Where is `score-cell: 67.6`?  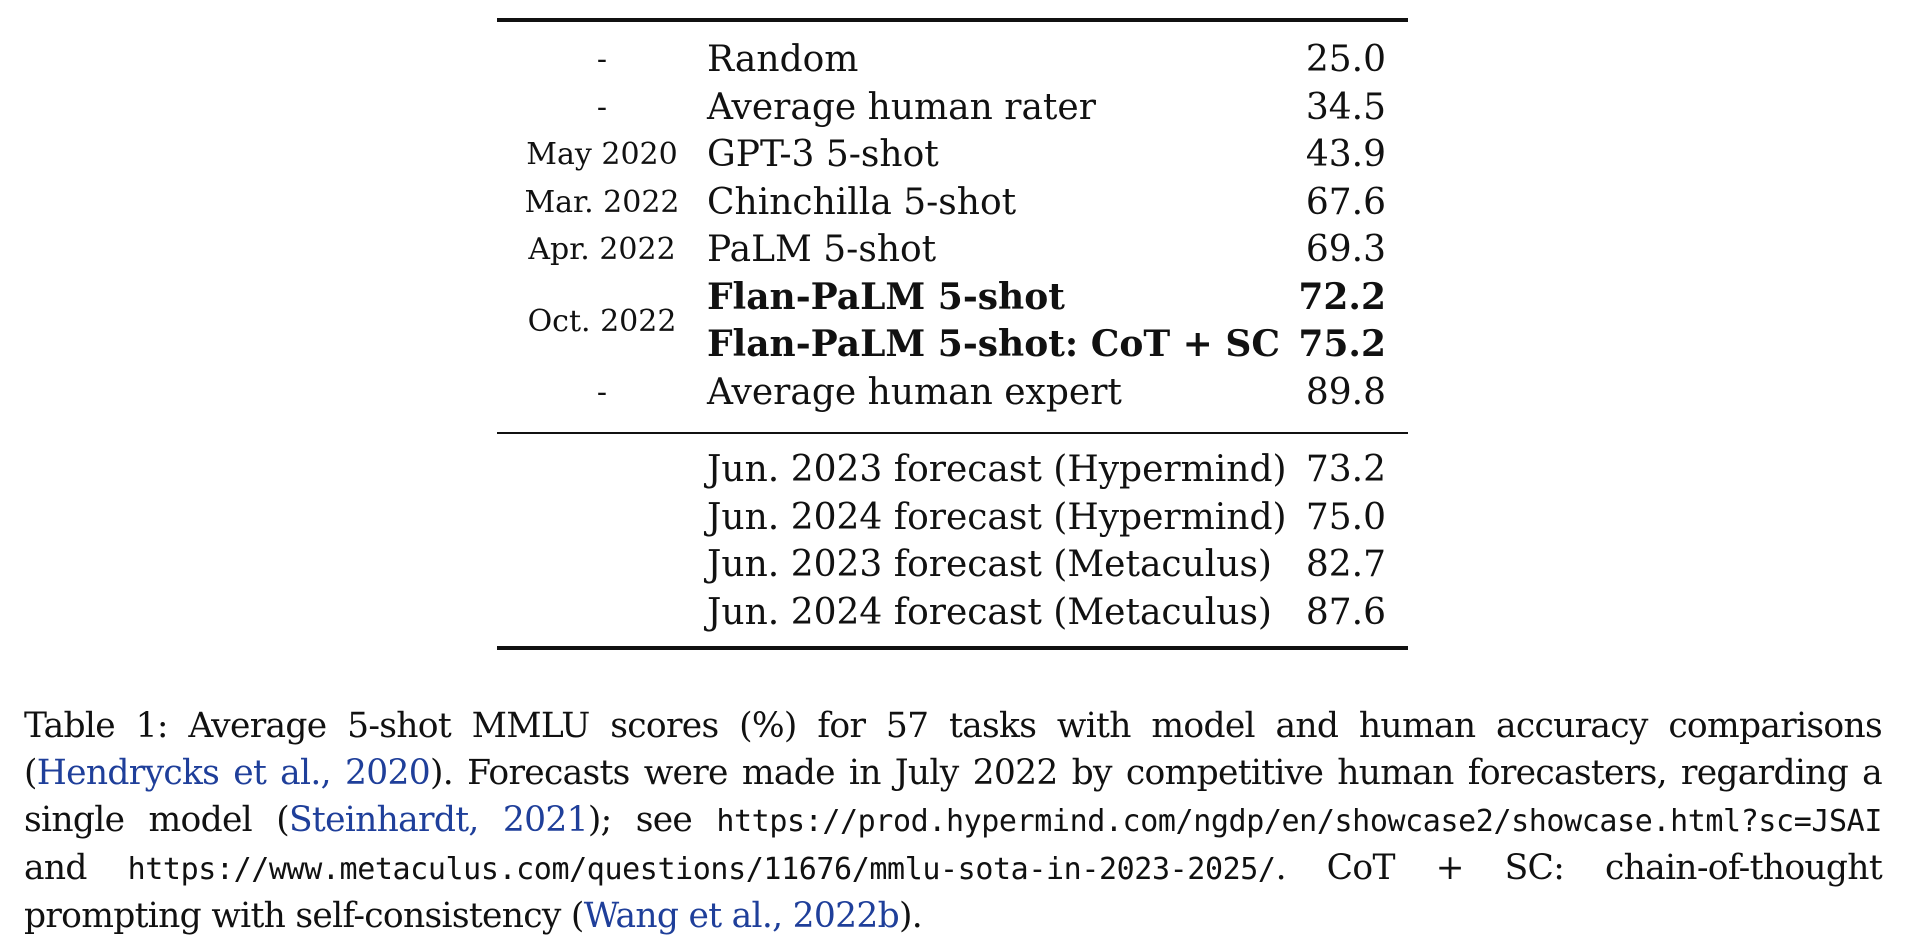
score-cell: 67.6 is located at coordinates (1345, 202).